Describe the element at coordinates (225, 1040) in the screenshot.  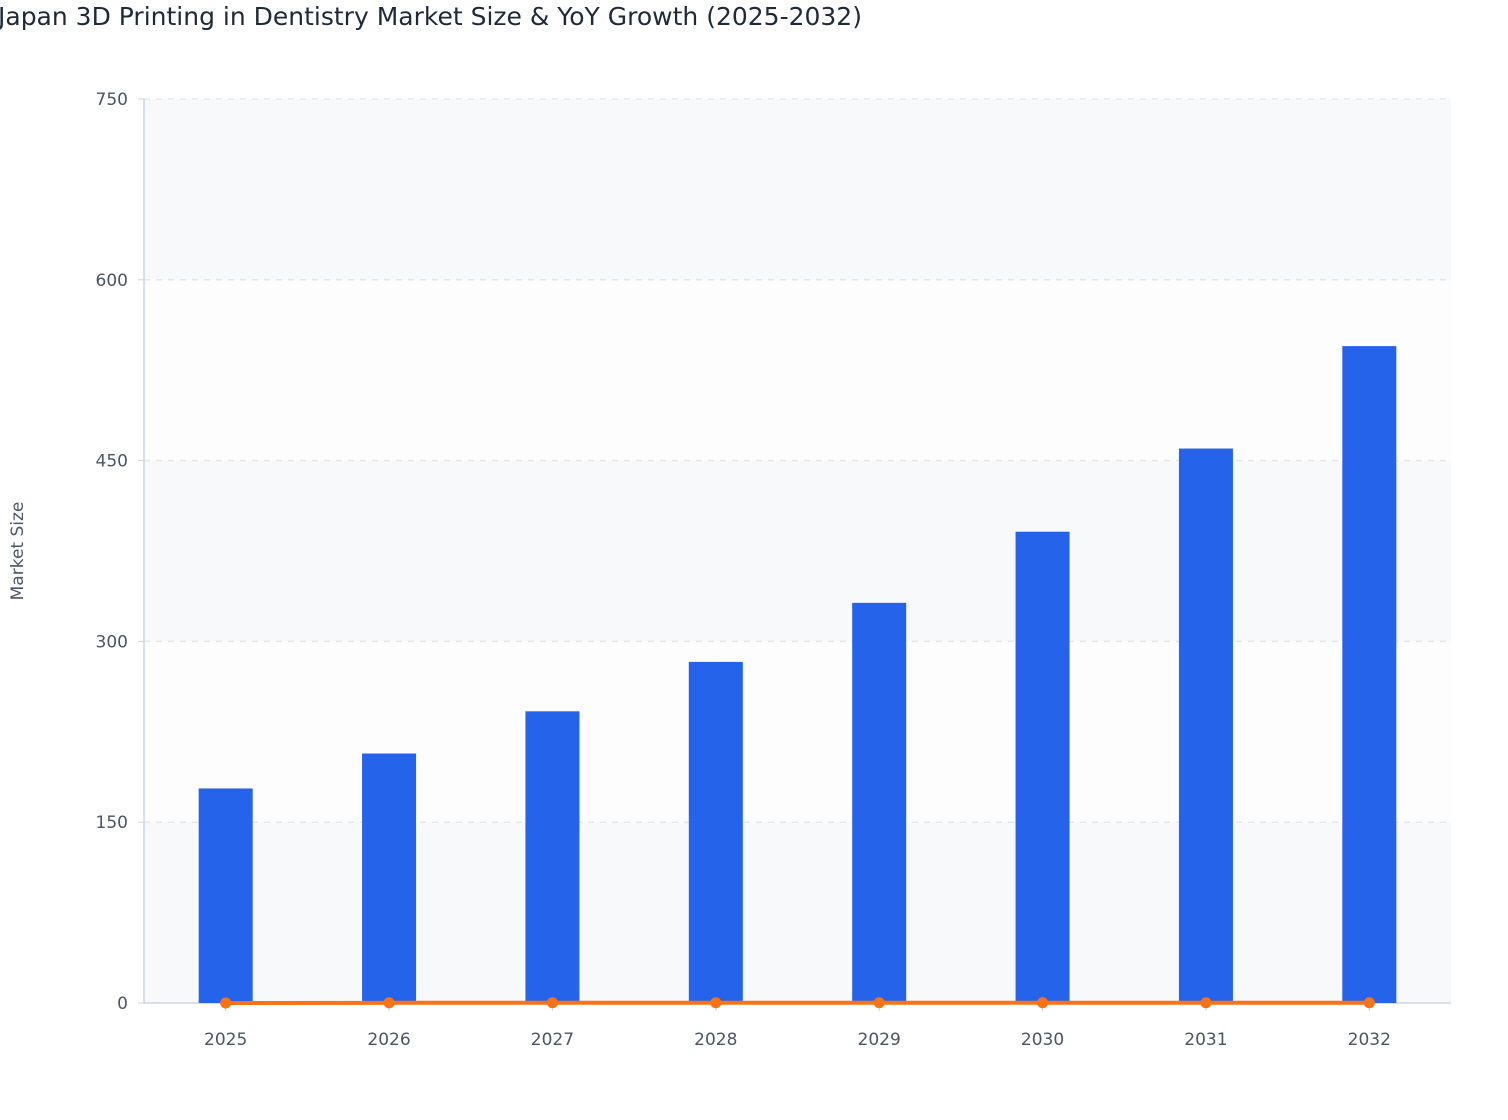
I see `x-tick-label: 2025` at that location.